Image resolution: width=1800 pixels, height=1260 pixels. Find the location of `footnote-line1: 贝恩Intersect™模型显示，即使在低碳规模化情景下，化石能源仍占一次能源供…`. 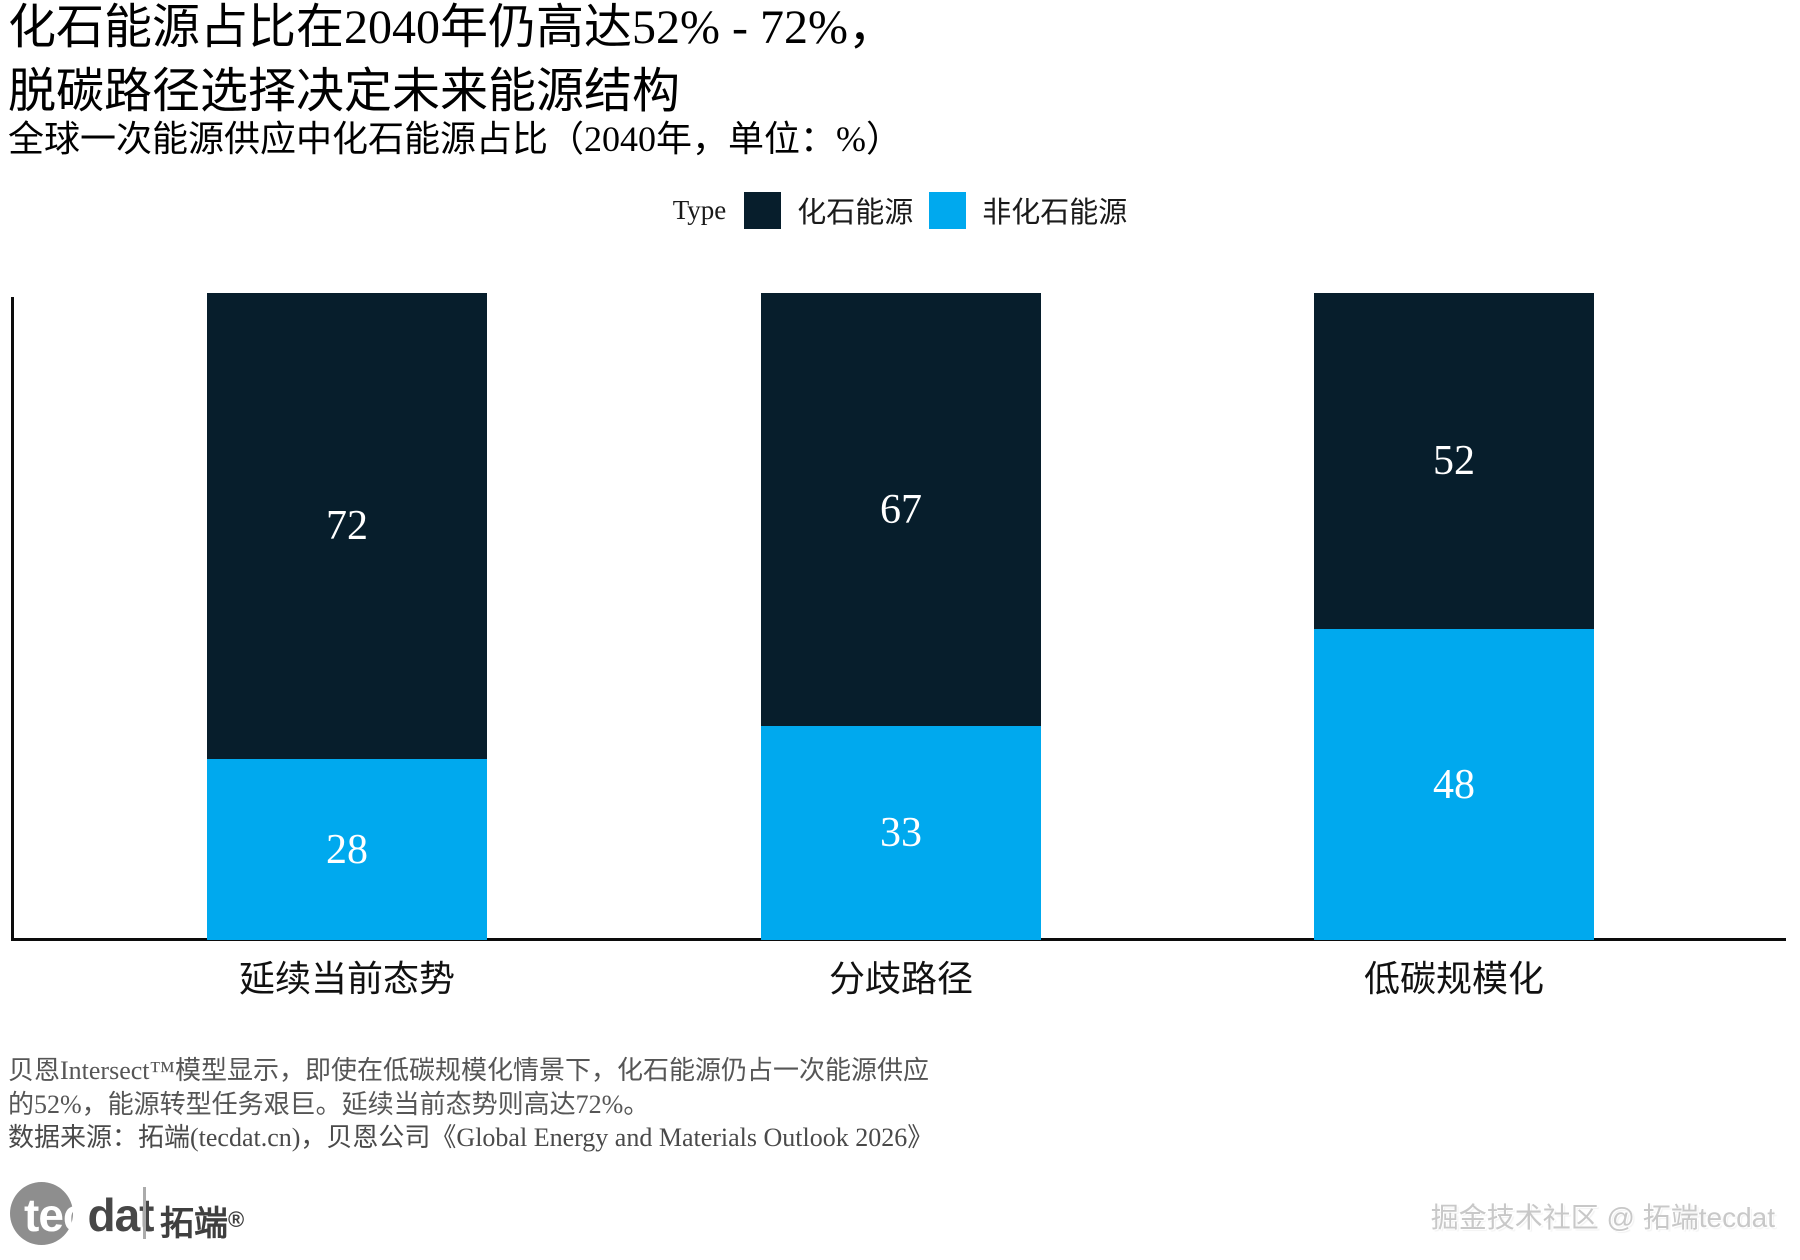

footnote-line1: 贝恩Intersect™模型显示，即使在低碳规模化情景下，化石能源仍占一次能源供… is located at coordinates (468, 1070).